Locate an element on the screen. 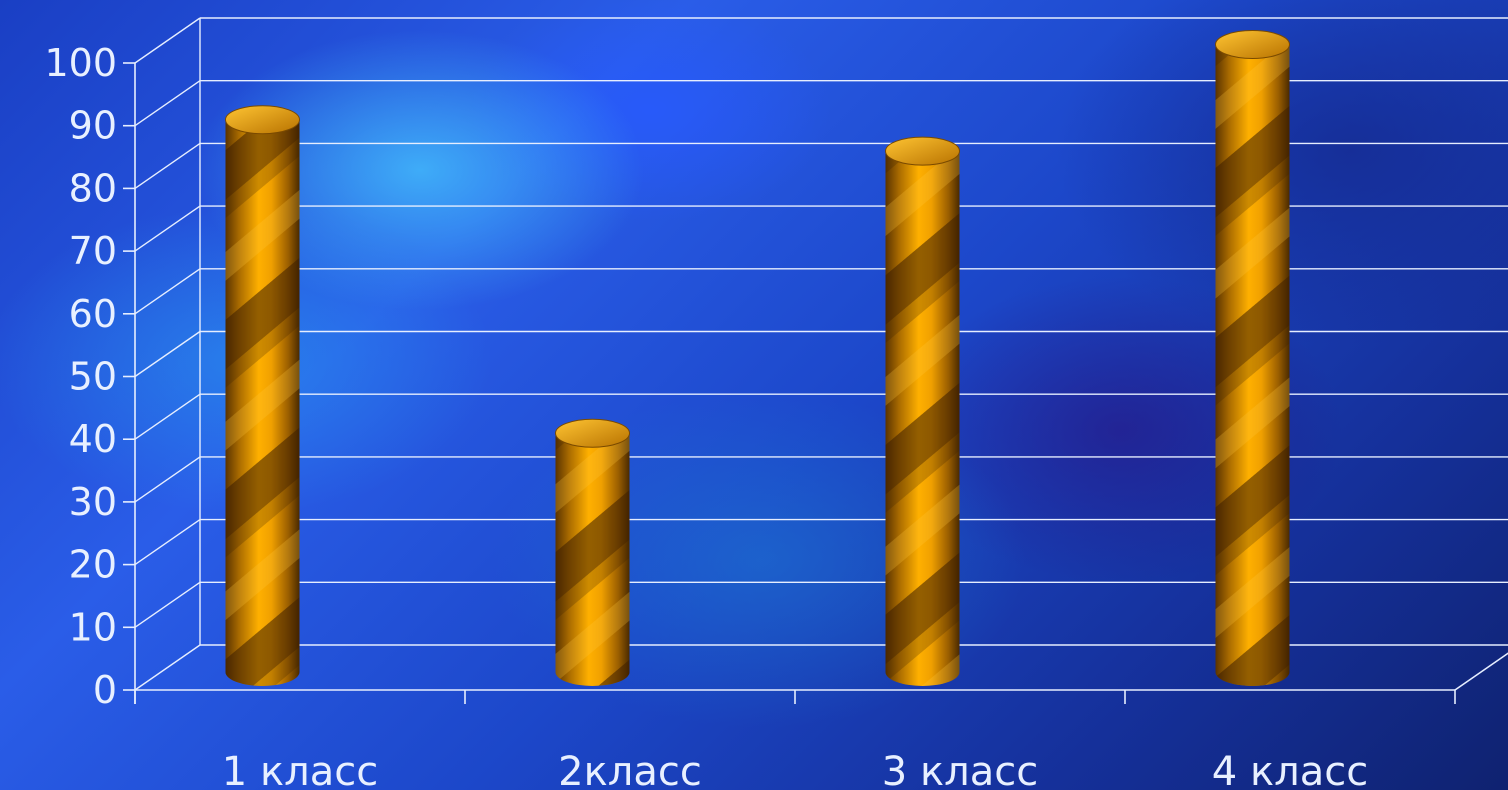 The width and height of the screenshot is (1508, 790). floor-right-edge is located at coordinates (1481, 671).